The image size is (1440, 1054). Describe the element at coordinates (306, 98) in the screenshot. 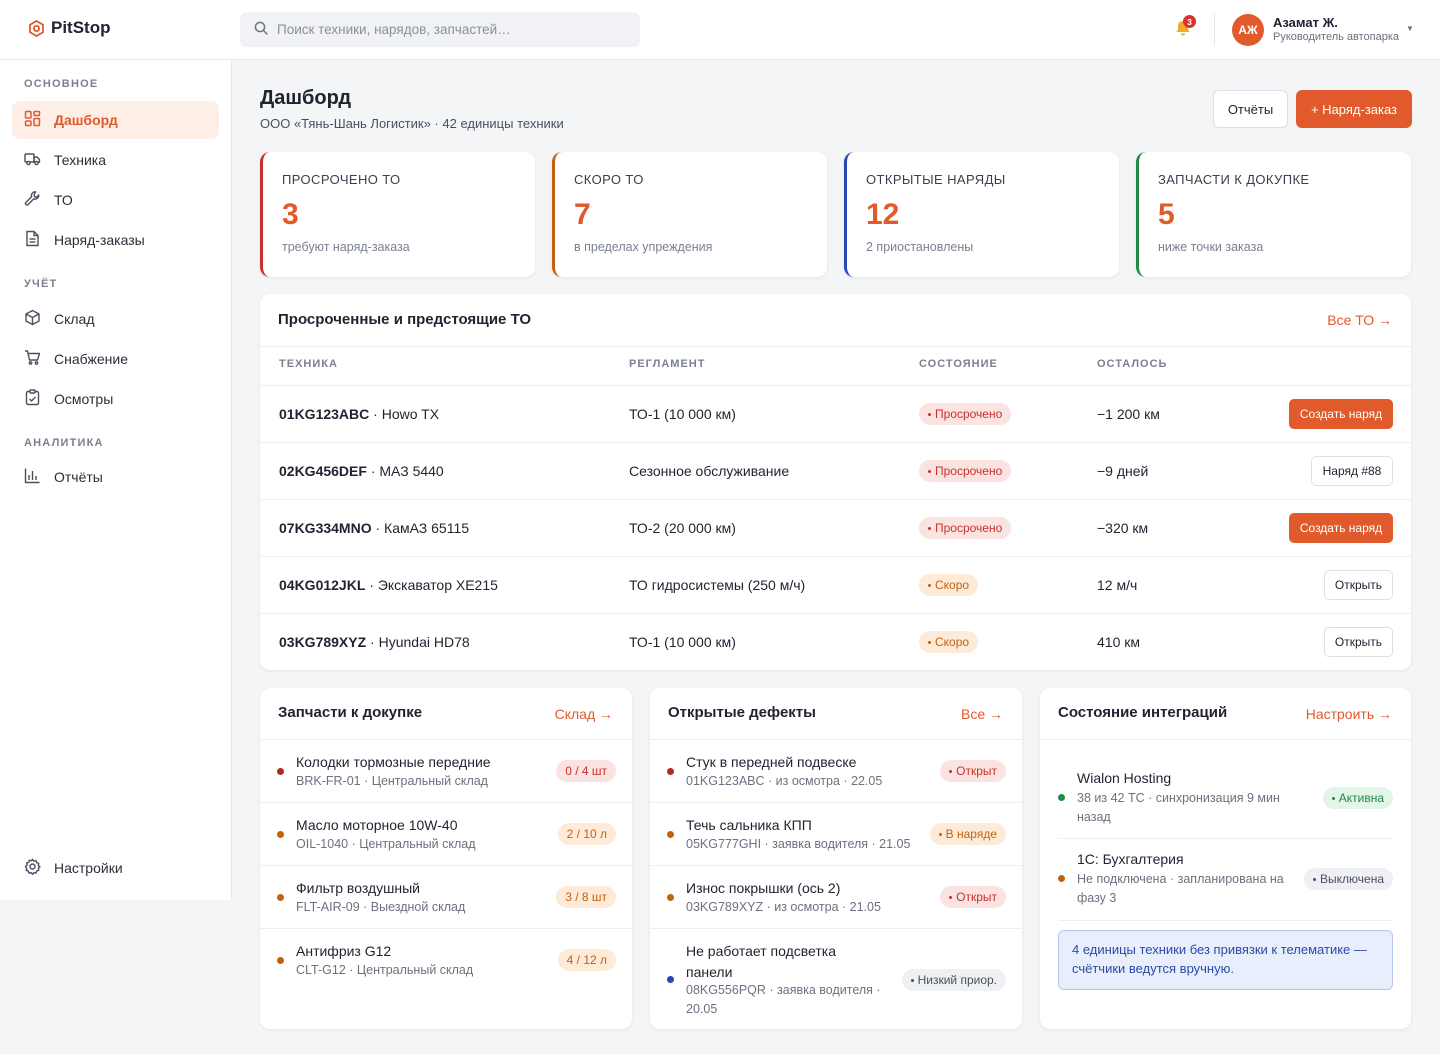

I see `page-title: Дашборд` at that location.